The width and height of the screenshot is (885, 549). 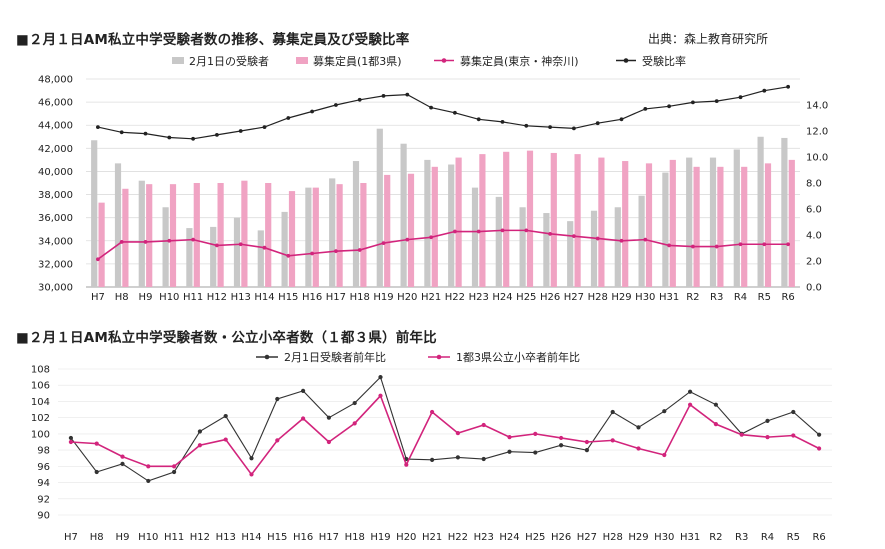 What do you see at coordinates (174, 537) in the screenshot?
I see `x-tick2: H11` at bounding box center [174, 537].